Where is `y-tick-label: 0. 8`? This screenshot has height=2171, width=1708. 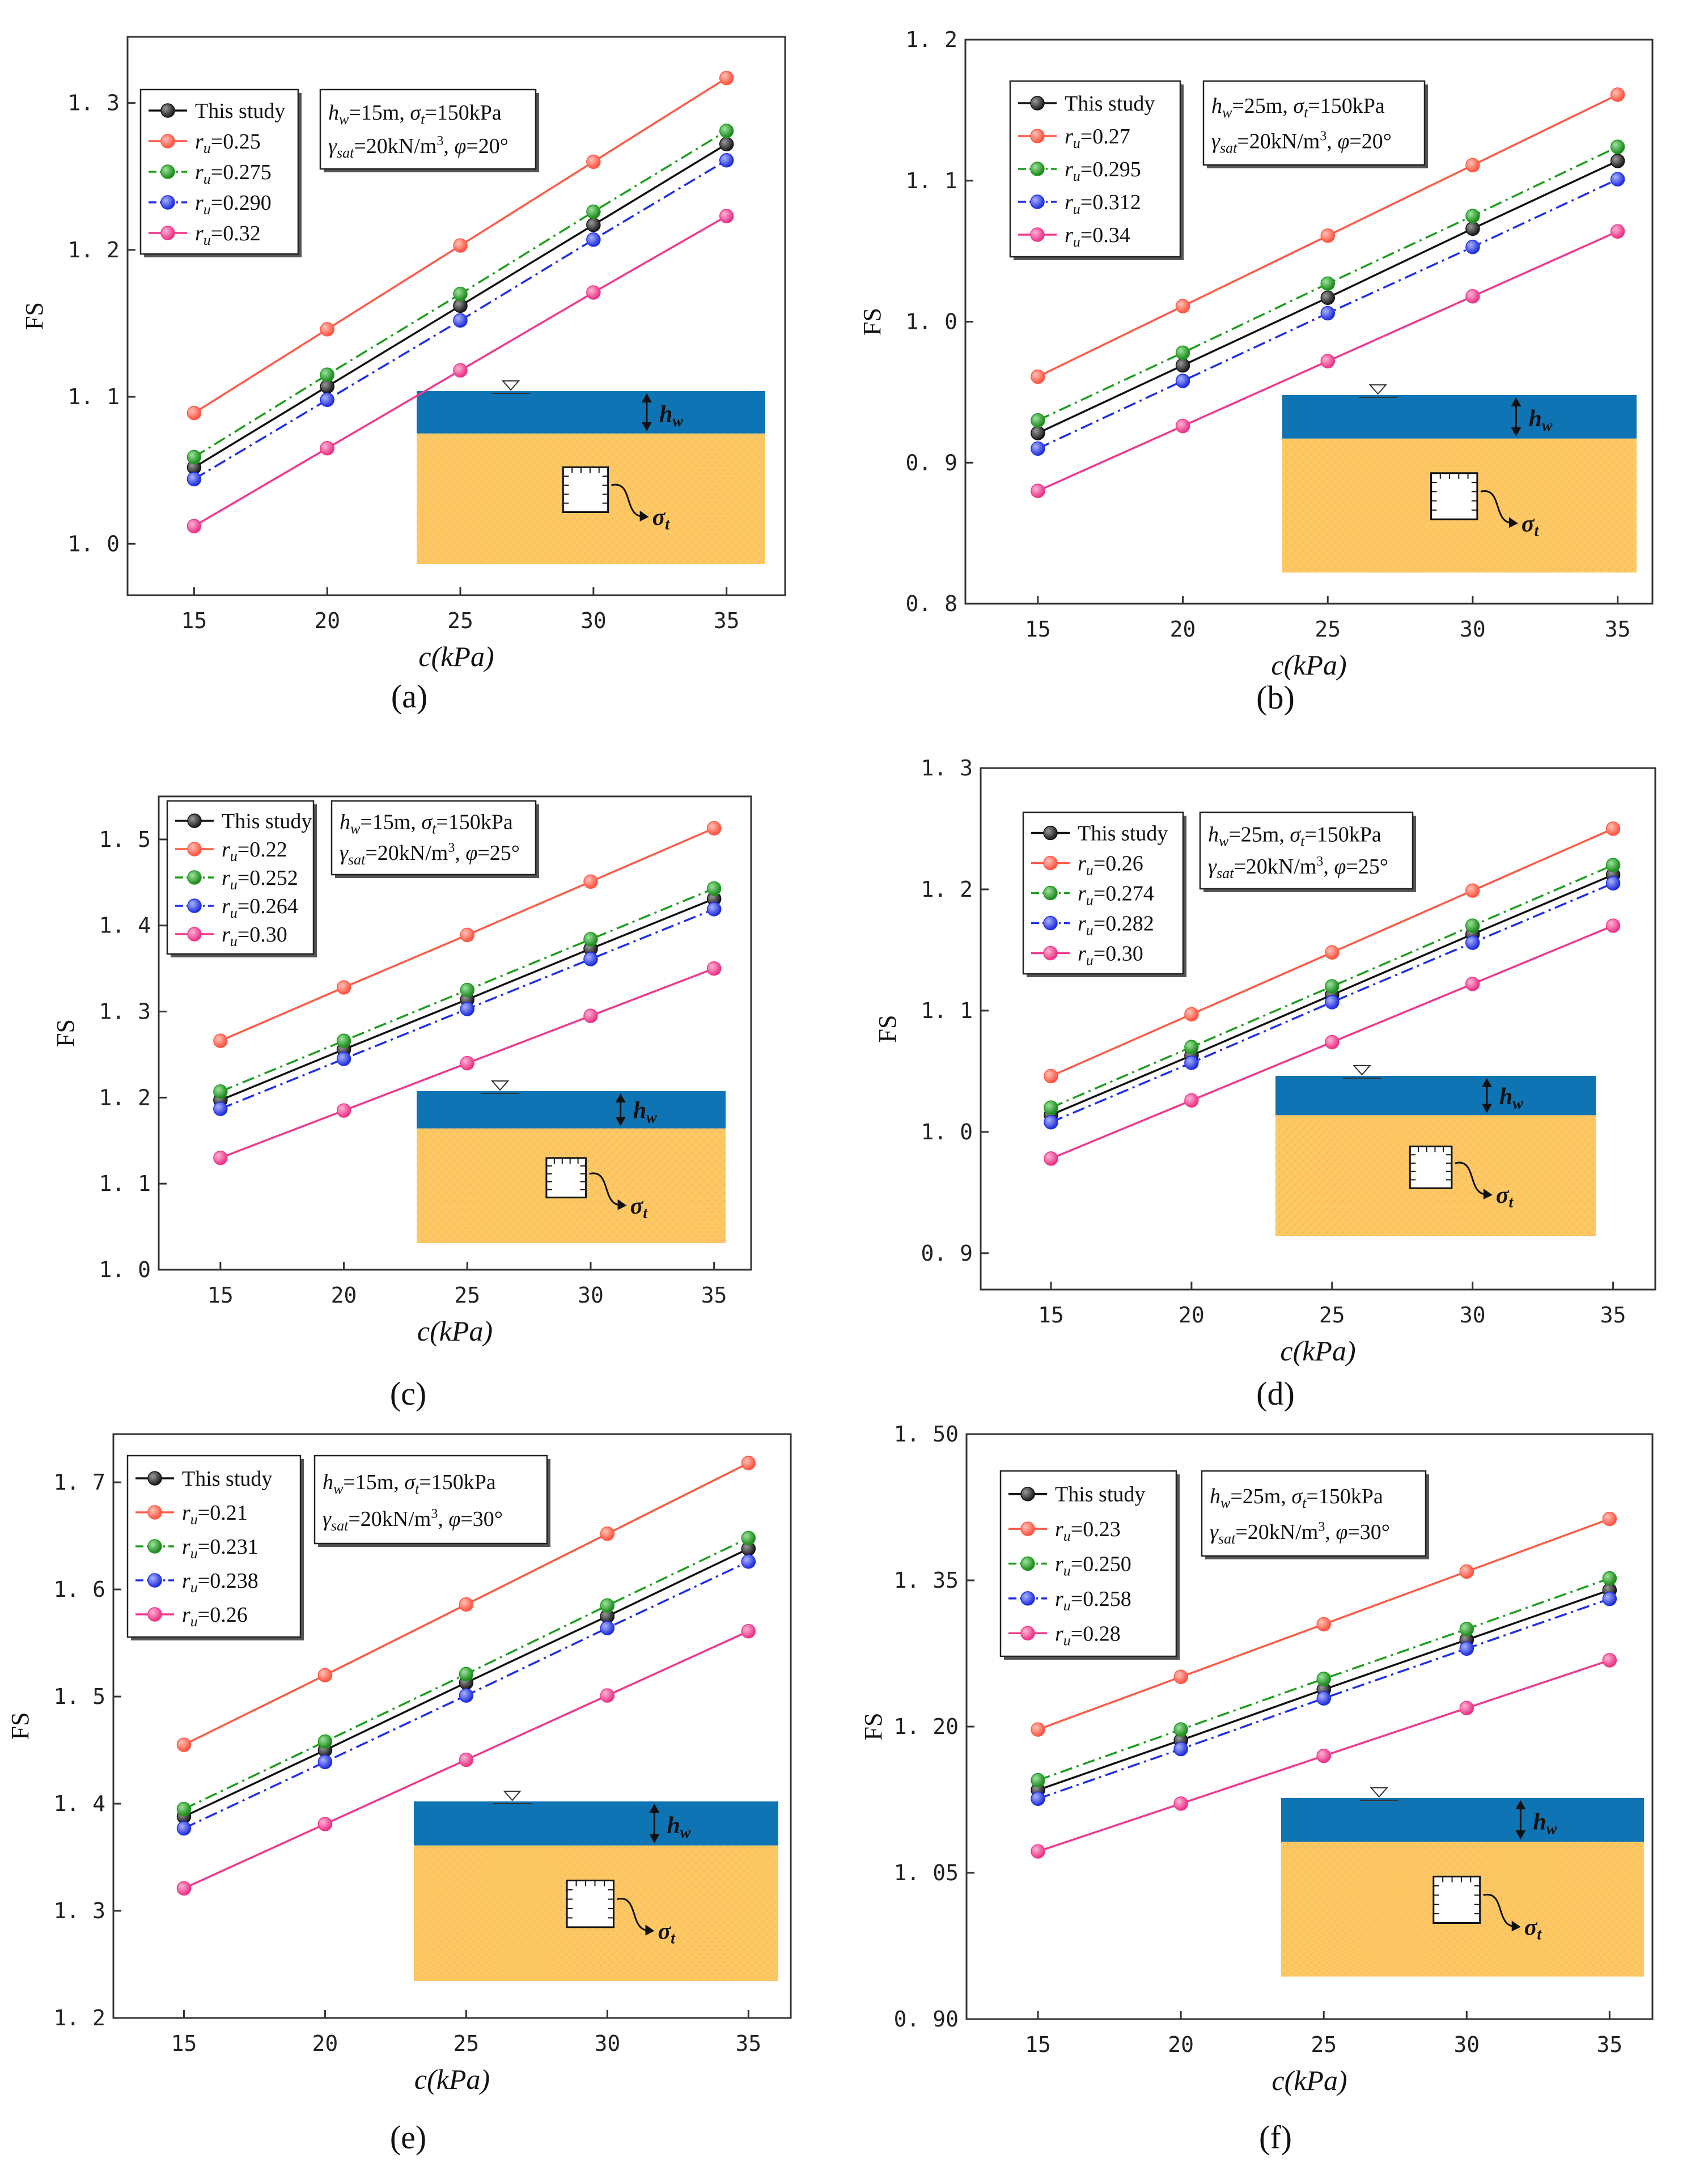
y-tick-label: 0. 8 is located at coordinates (931, 603).